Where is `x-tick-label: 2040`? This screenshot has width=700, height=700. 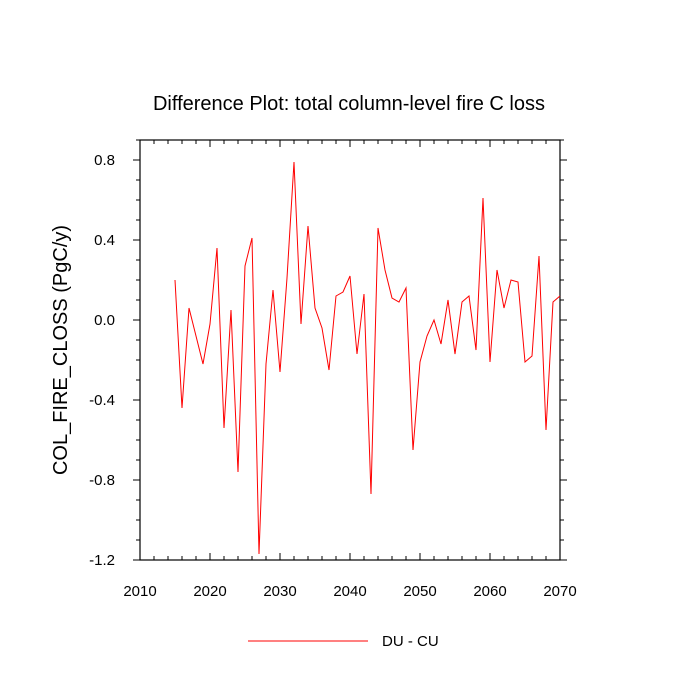 x-tick-label: 2040 is located at coordinates (349, 591).